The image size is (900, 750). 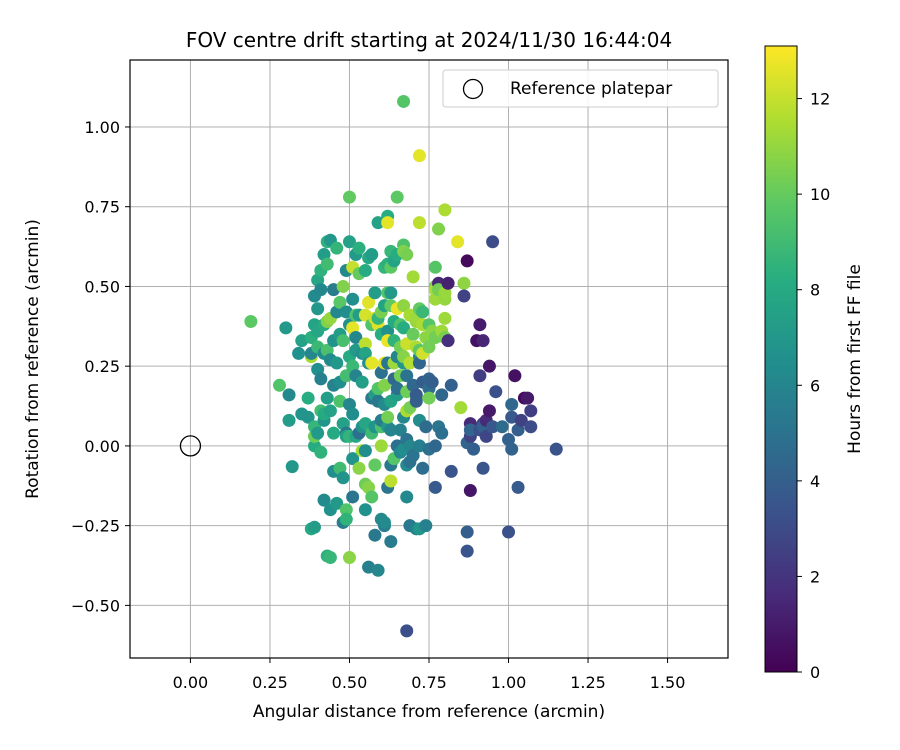 I want to click on legend-entry: Reference platepar, so click(x=591, y=89).